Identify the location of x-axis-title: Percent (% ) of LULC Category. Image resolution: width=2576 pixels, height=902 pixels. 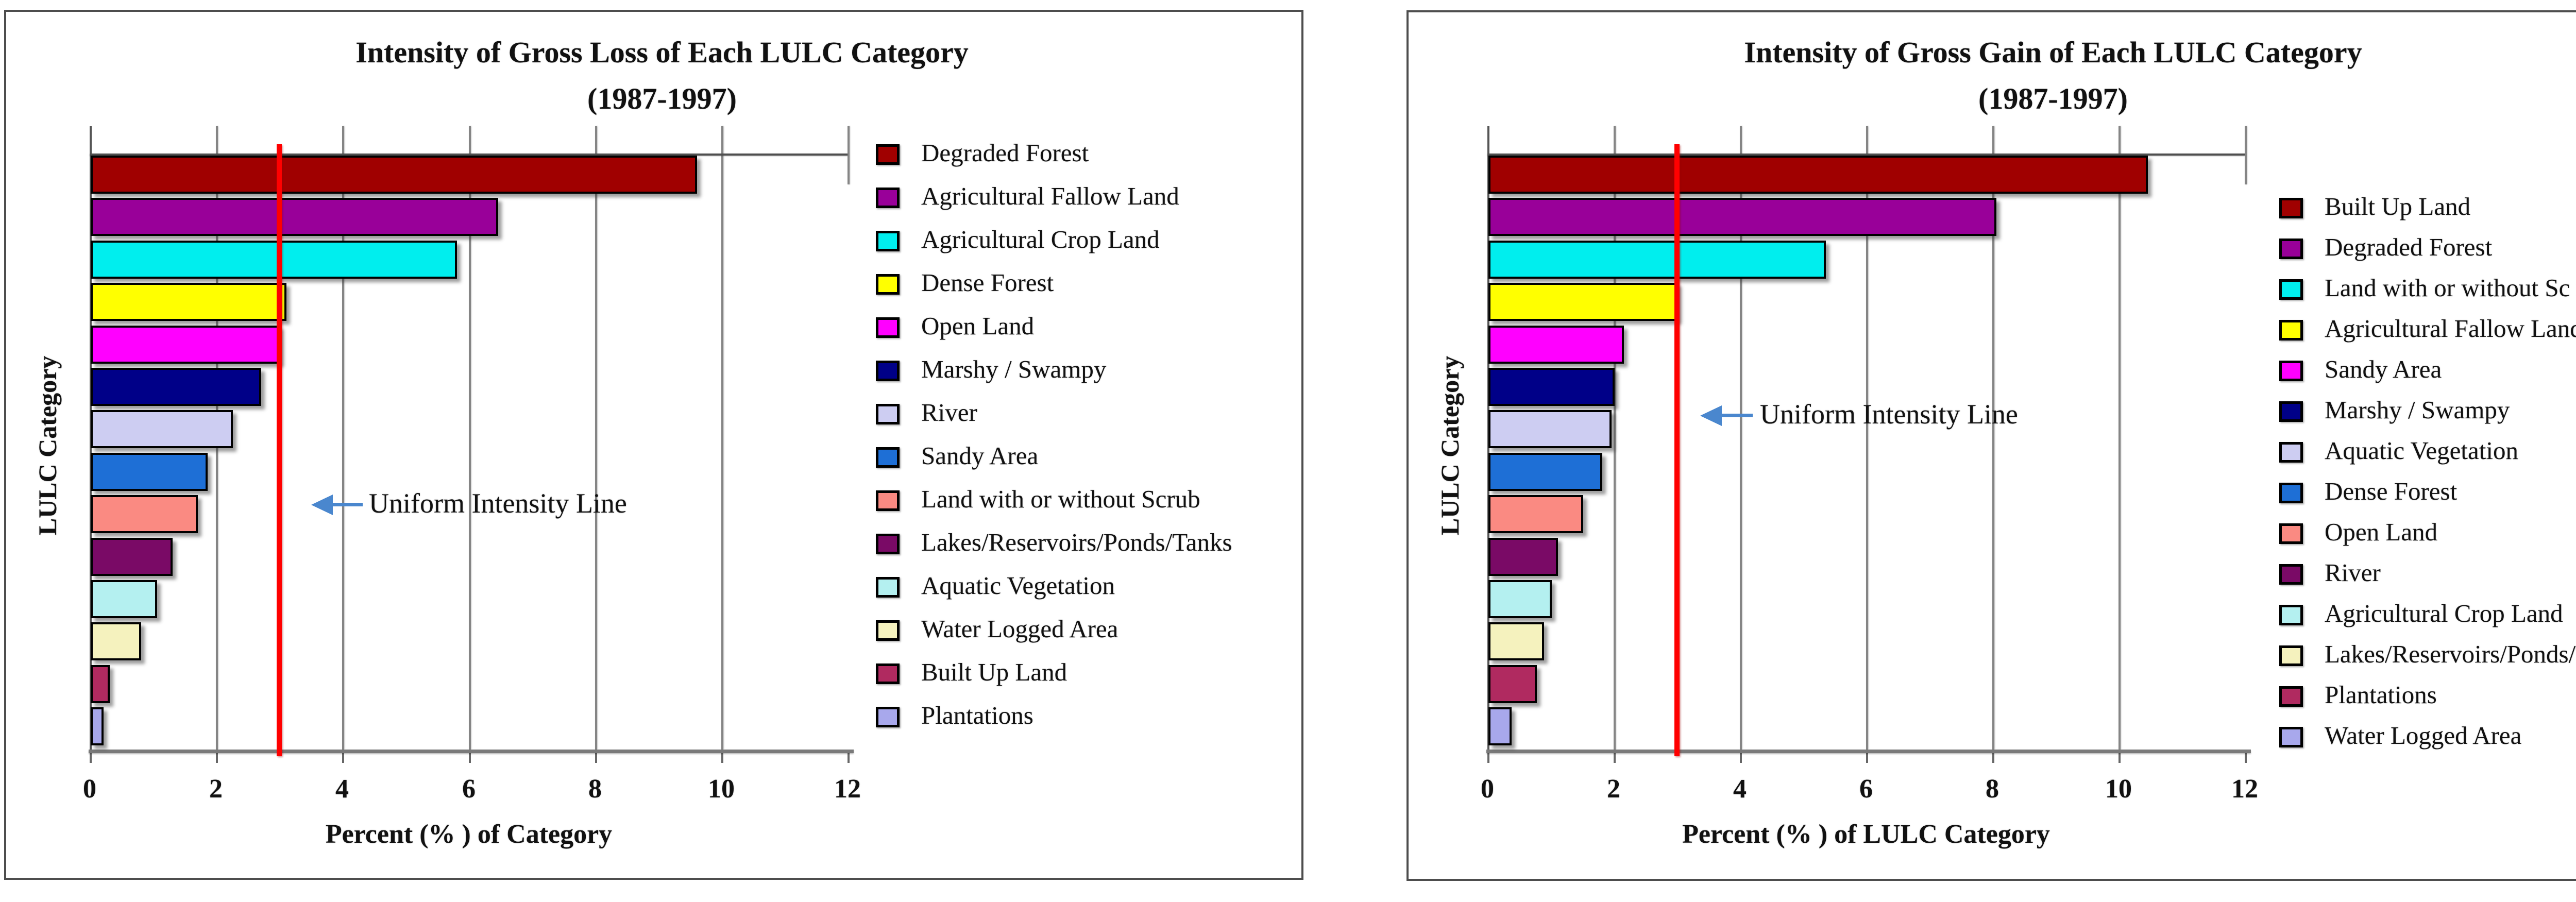
(1866, 835).